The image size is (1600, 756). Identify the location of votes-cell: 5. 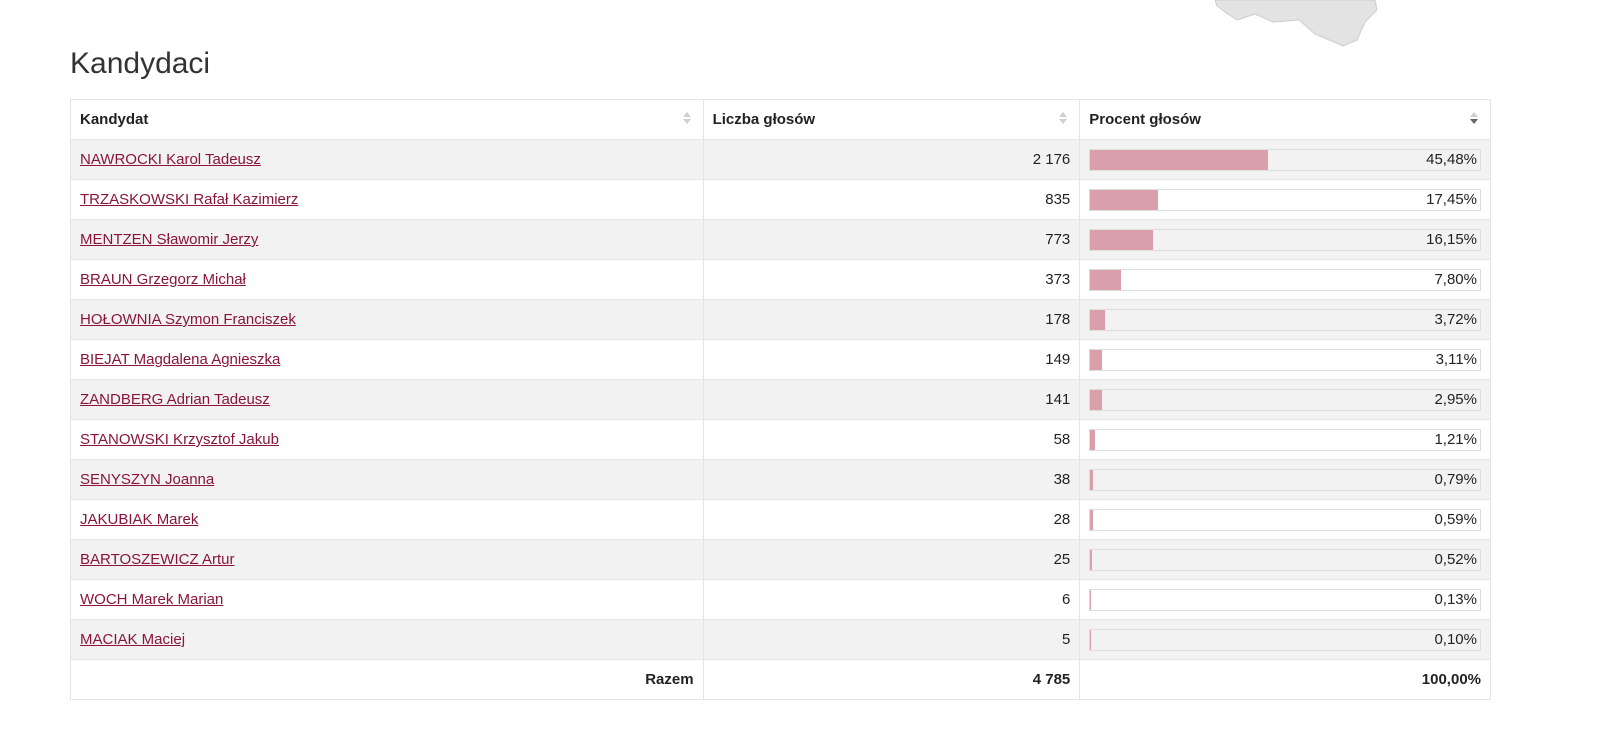
(891, 639).